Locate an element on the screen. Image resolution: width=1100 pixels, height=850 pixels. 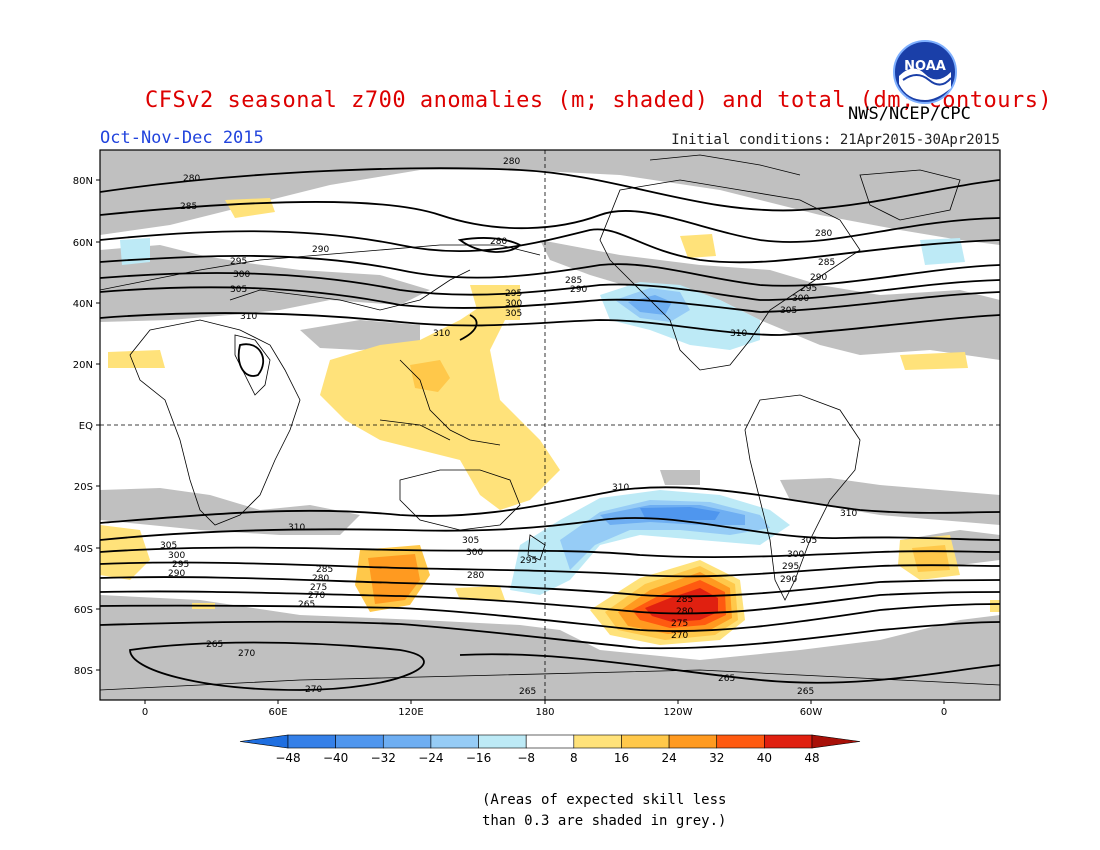
season-label: Oct-Nov-Dec 2015 is located at coordinates (182, 138).